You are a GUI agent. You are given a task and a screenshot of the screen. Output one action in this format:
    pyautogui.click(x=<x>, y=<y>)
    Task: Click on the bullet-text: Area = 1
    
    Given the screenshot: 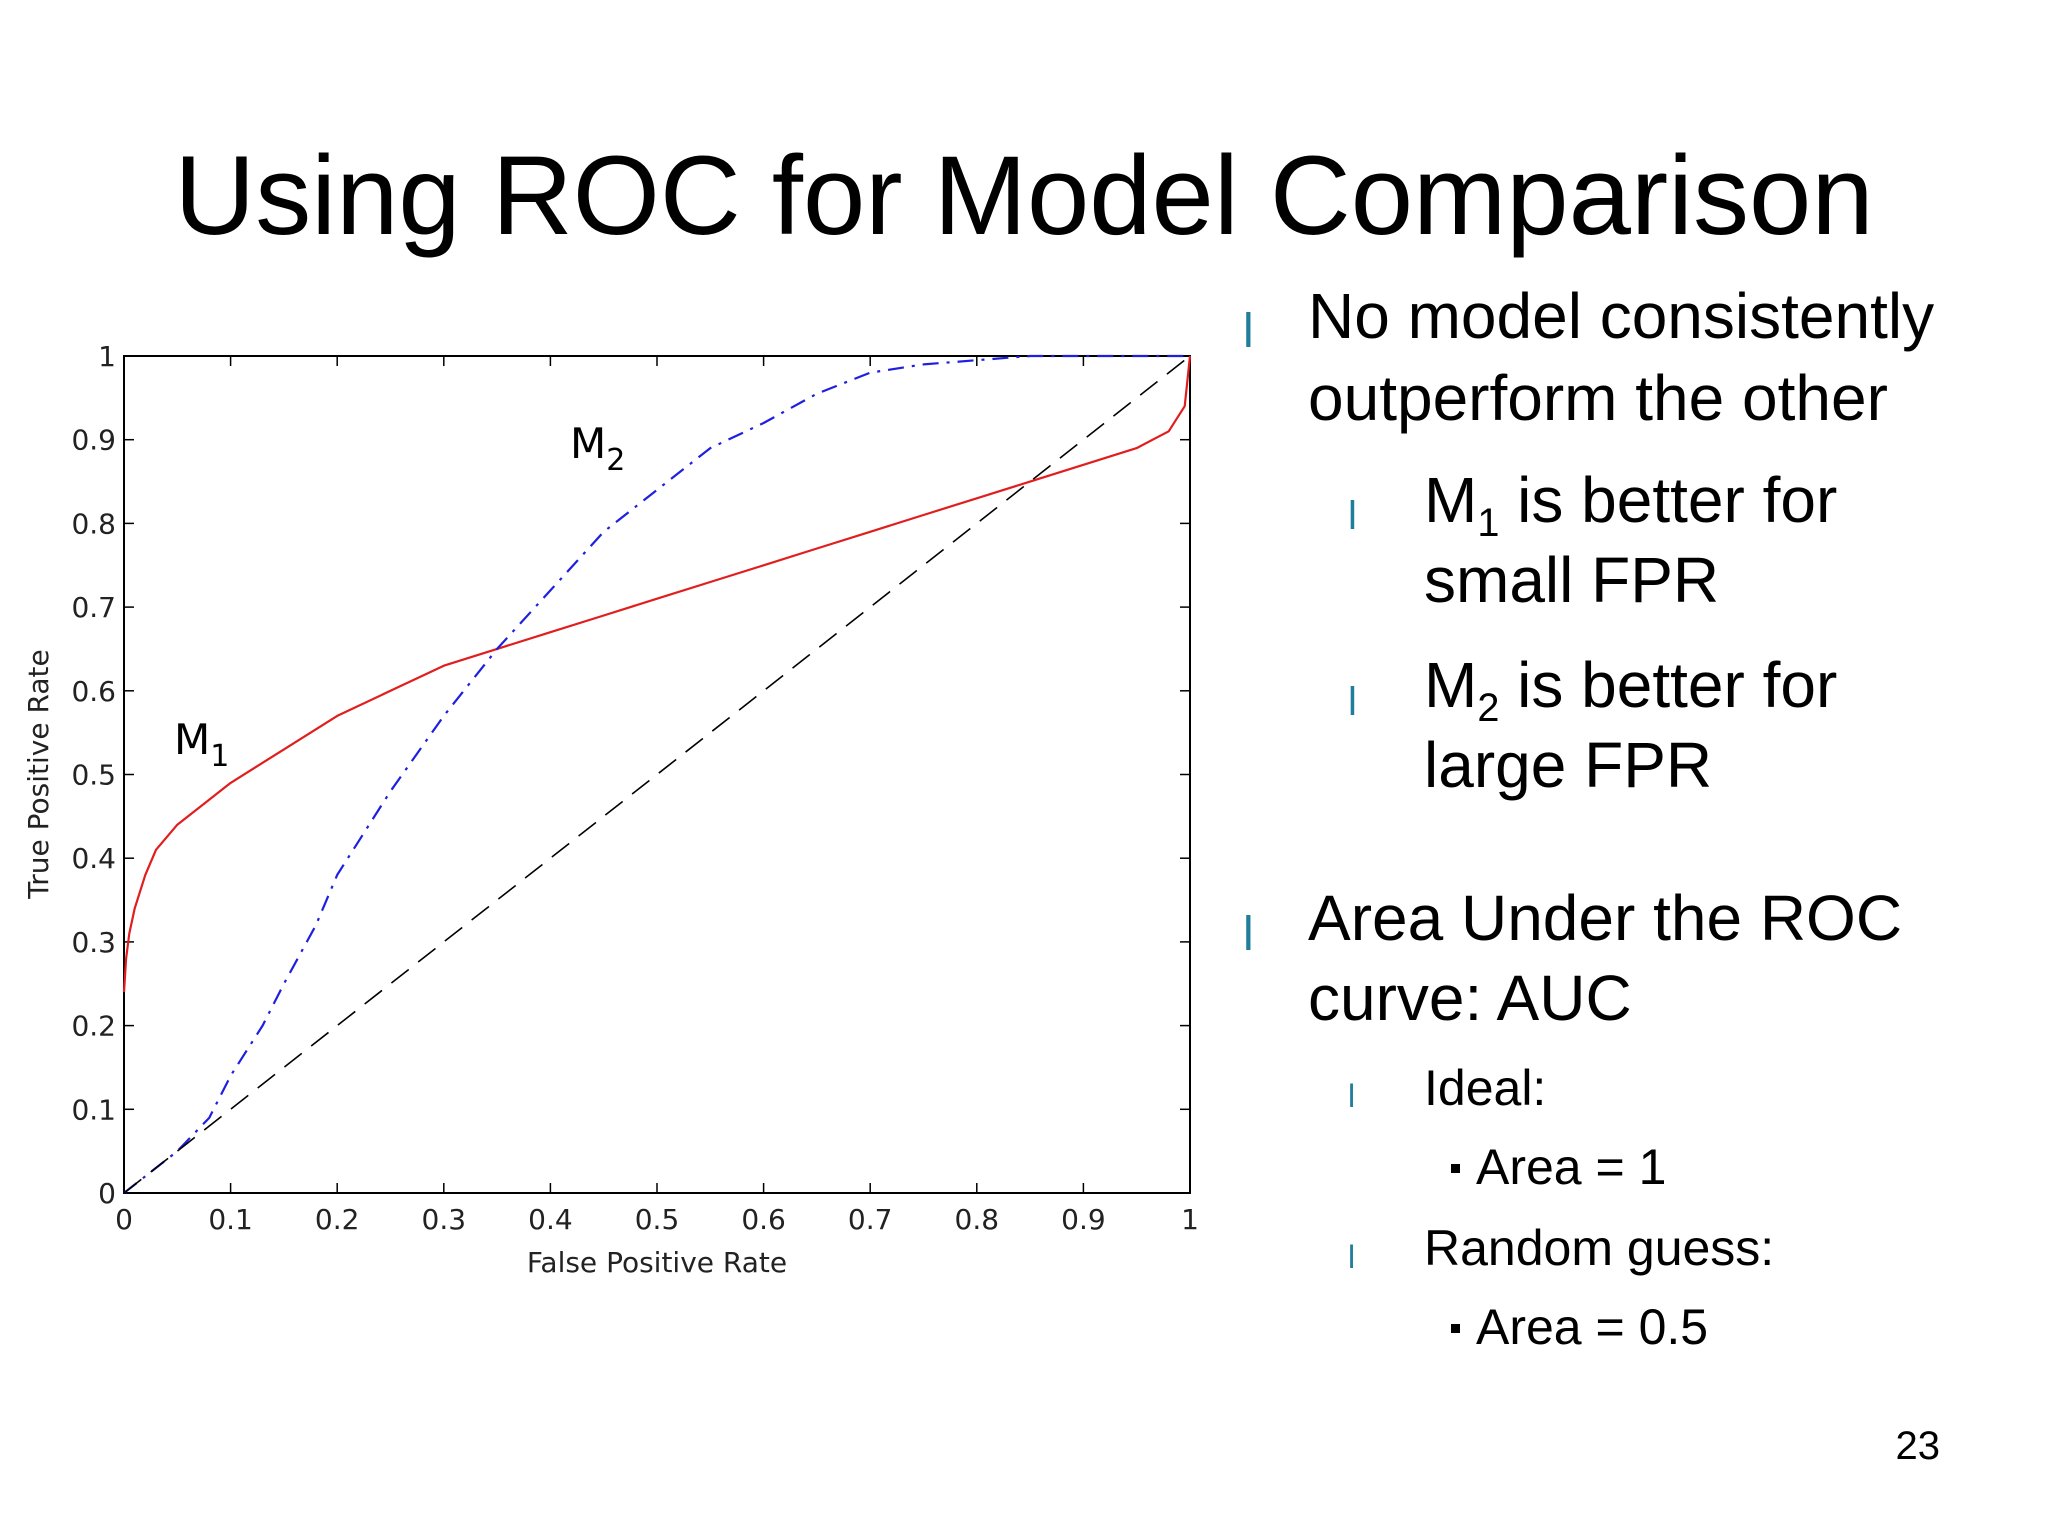 What is the action you would take?
    pyautogui.click(x=1571, y=1167)
    